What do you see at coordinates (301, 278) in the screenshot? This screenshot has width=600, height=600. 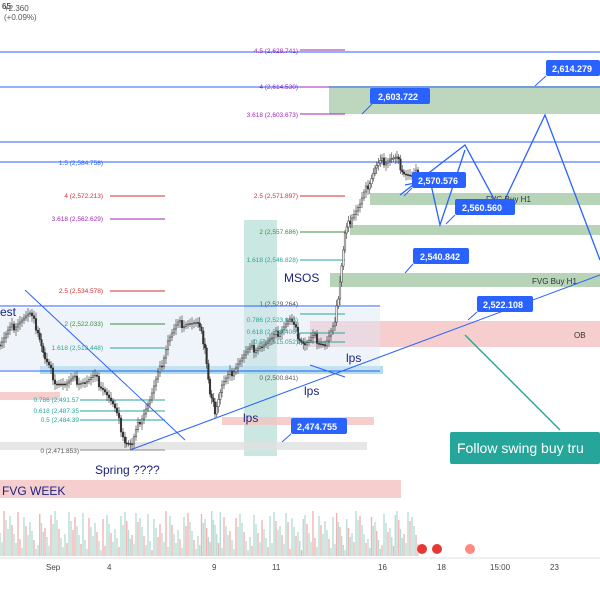 I see `msos-label: MSOS` at bounding box center [301, 278].